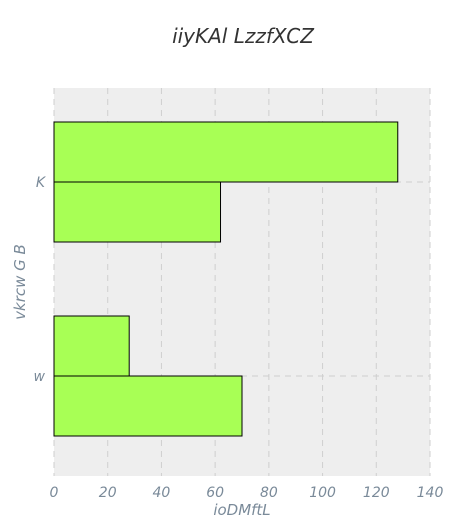  I want to click on y-tick-label: w, so click(40, 377).